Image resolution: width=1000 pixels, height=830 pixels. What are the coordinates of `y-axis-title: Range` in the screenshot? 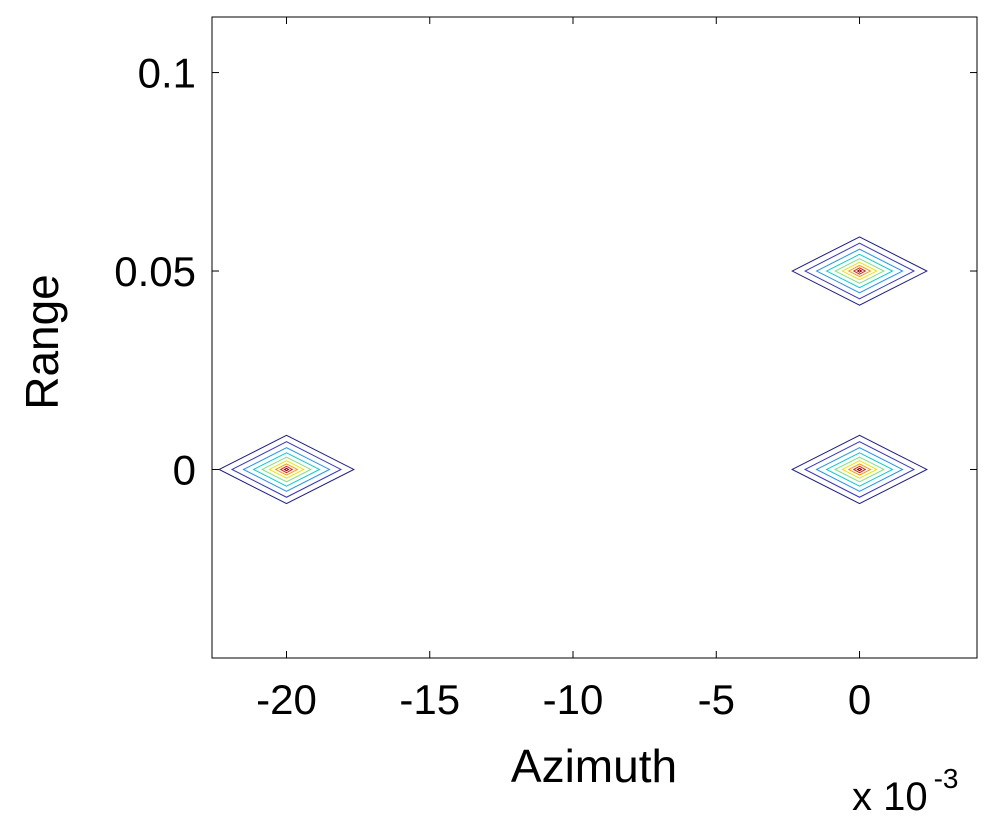 It's located at (42, 342).